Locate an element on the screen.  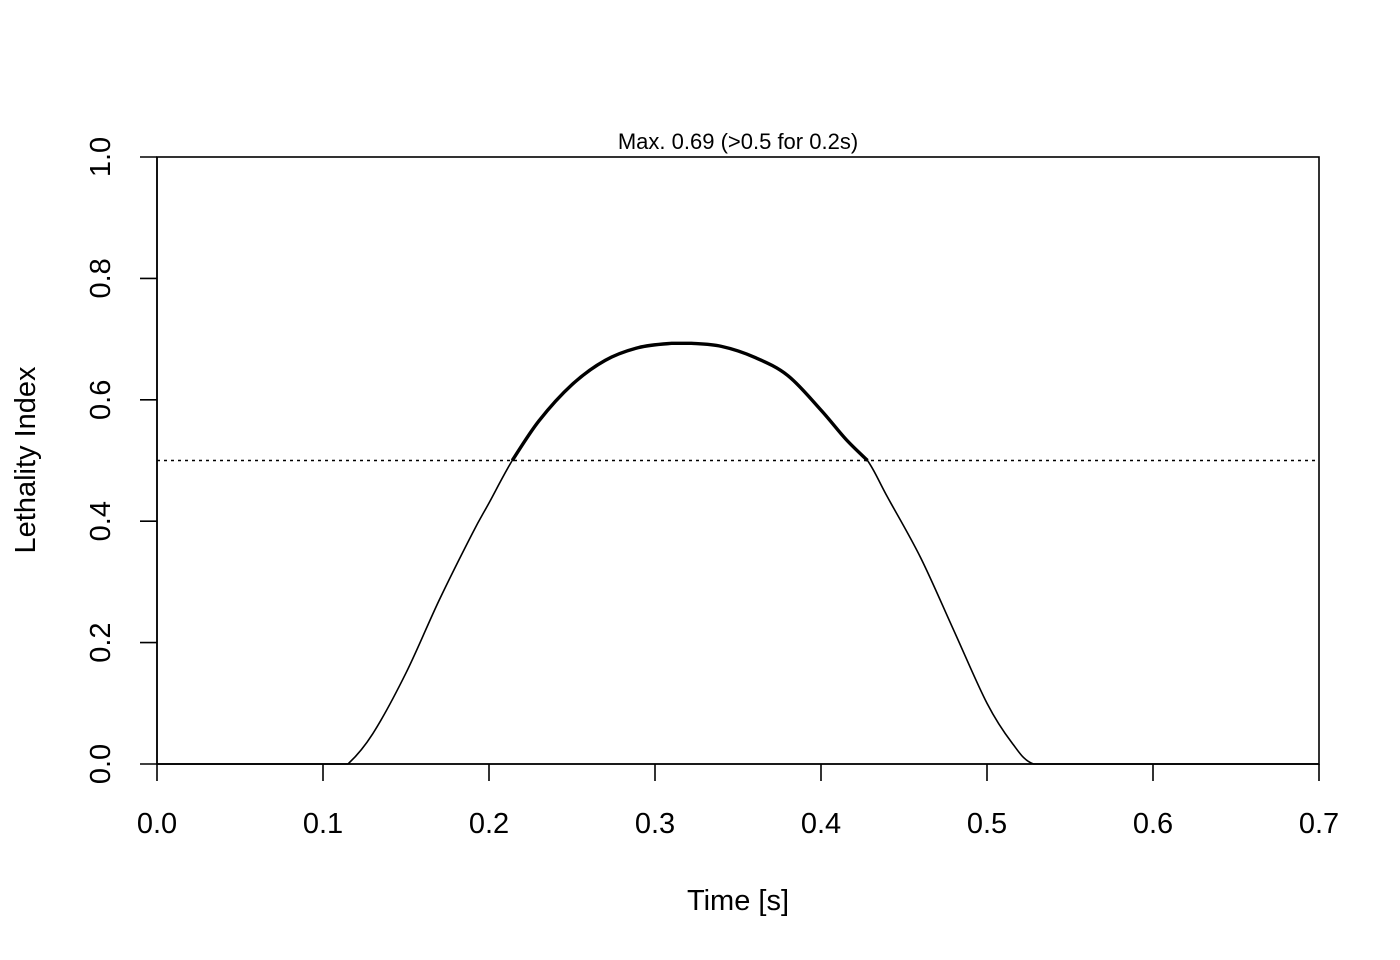
x-tick-label: 0.1 is located at coordinates (323, 824).